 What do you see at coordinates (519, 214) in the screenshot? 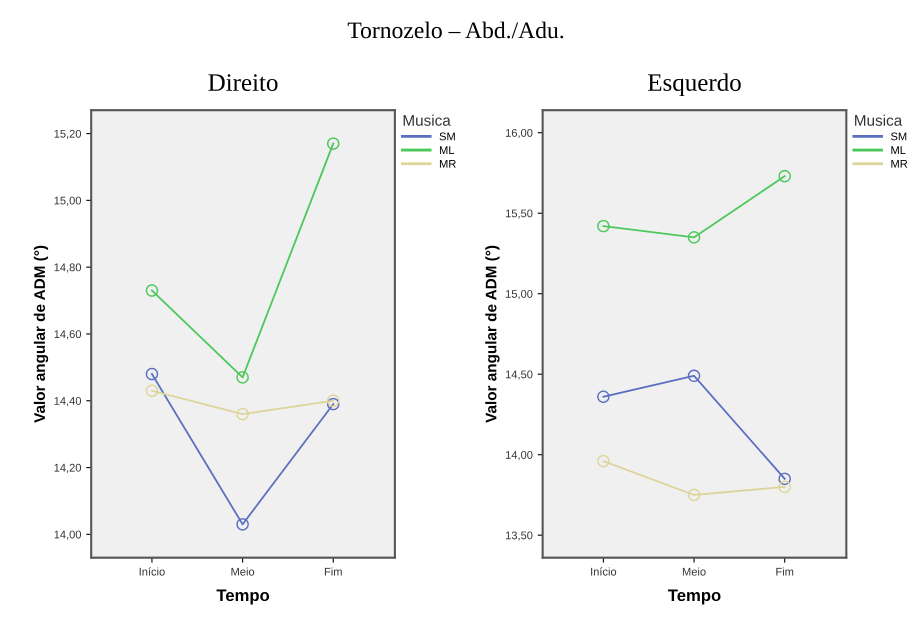
I see `y-tick-label: 15,50` at bounding box center [519, 214].